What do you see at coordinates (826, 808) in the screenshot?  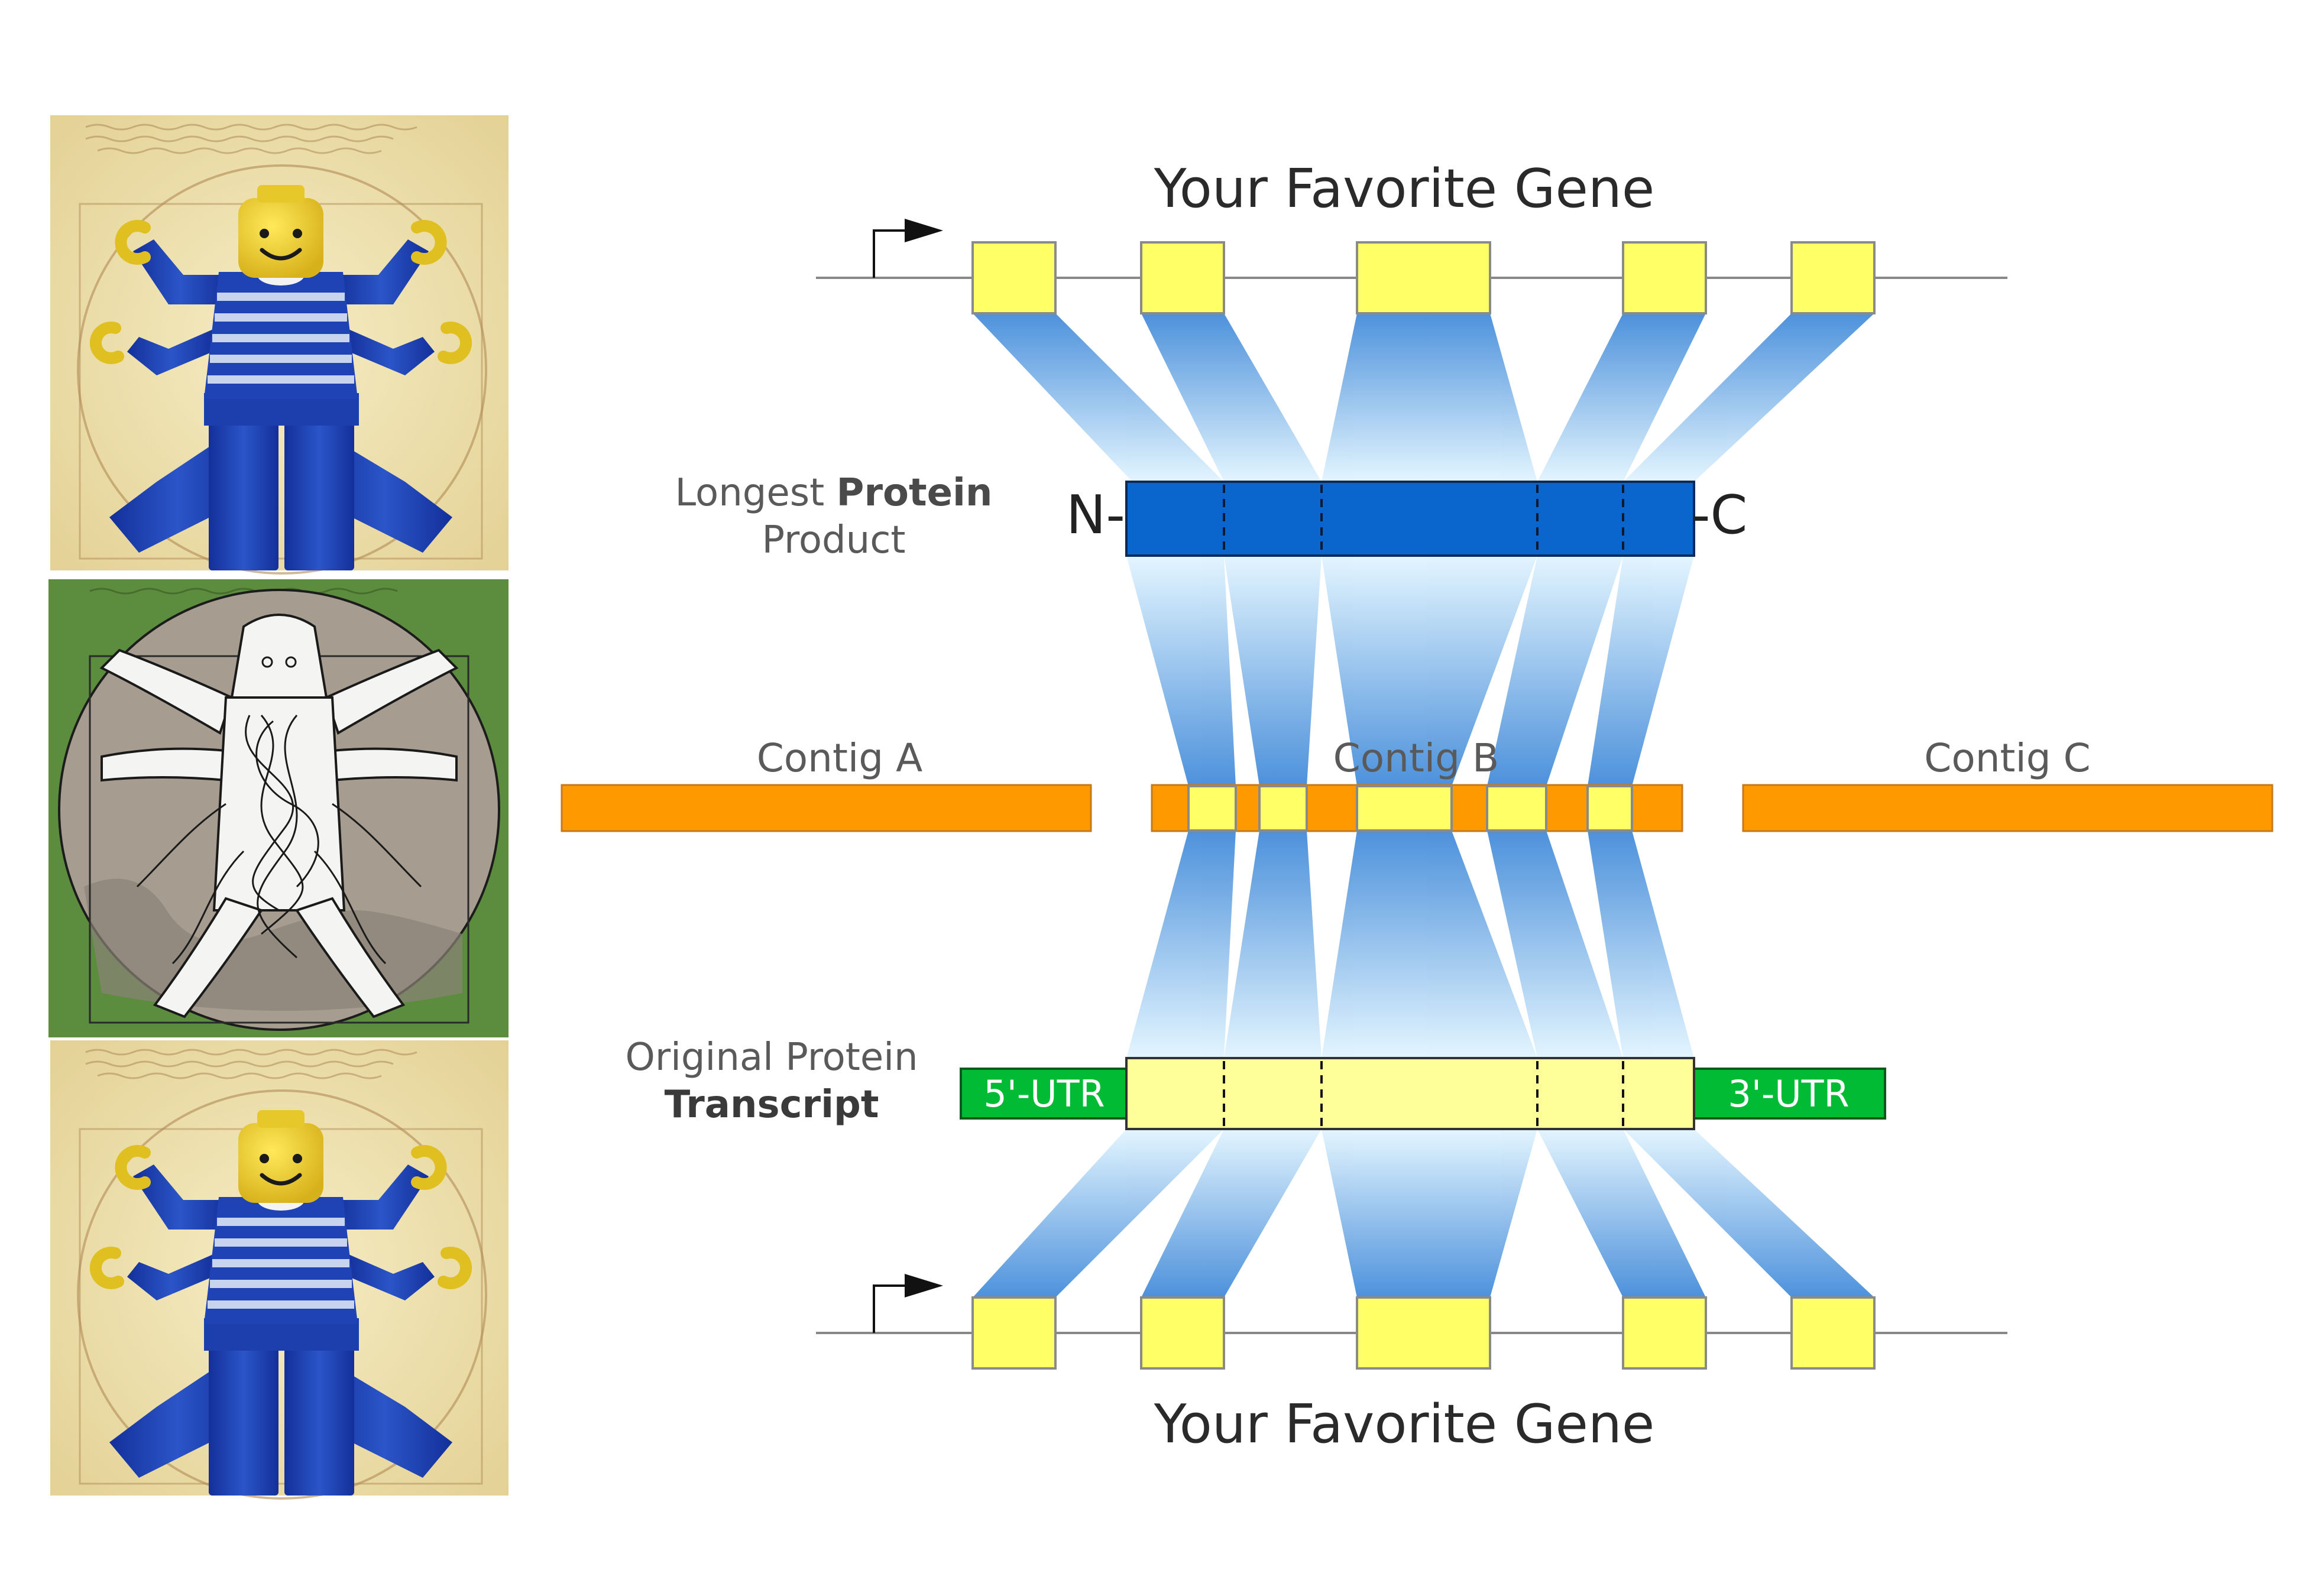 I see `contig-a-bar` at bounding box center [826, 808].